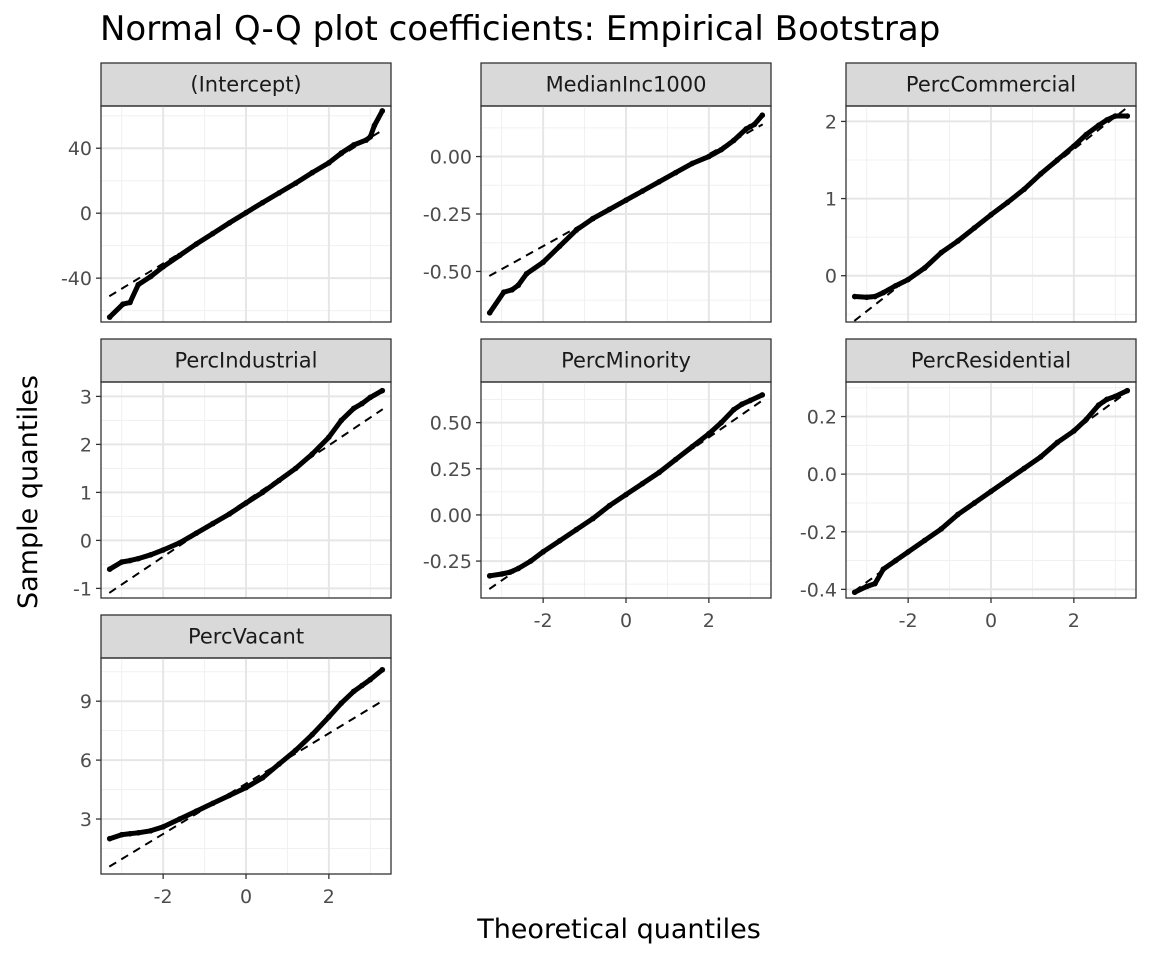 The height and width of the screenshot is (960, 1152). I want to click on facet-strip, so click(246, 84).